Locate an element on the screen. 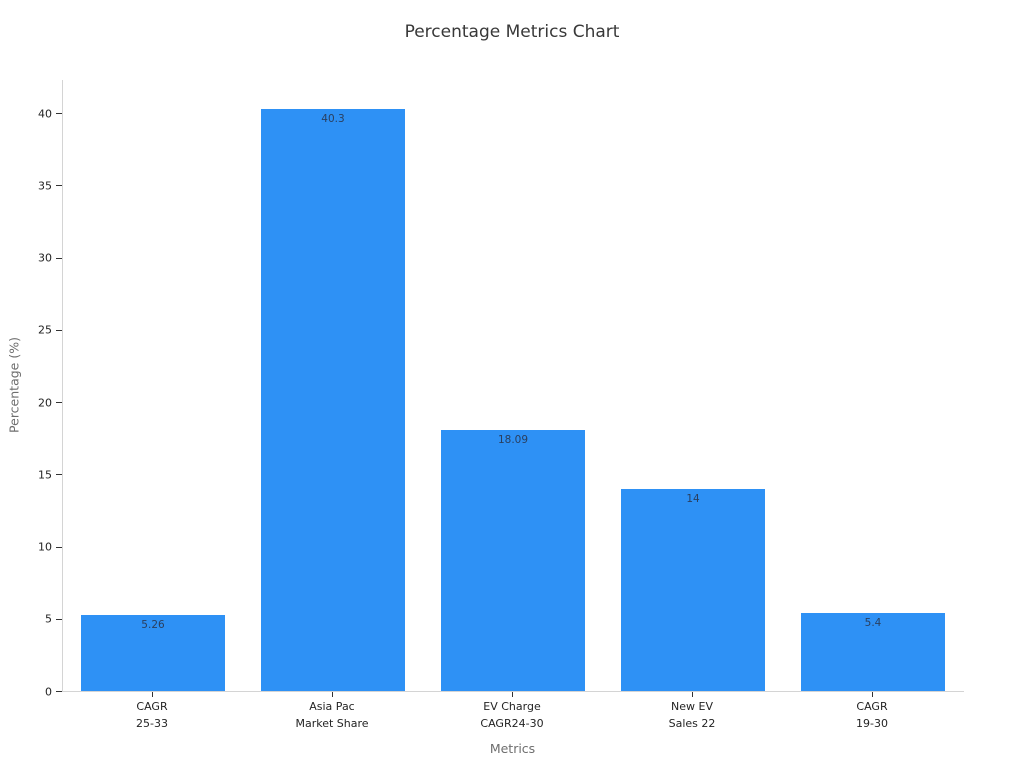 The width and height of the screenshot is (1024, 768). bar-value-label: 18.09 is located at coordinates (513, 439).